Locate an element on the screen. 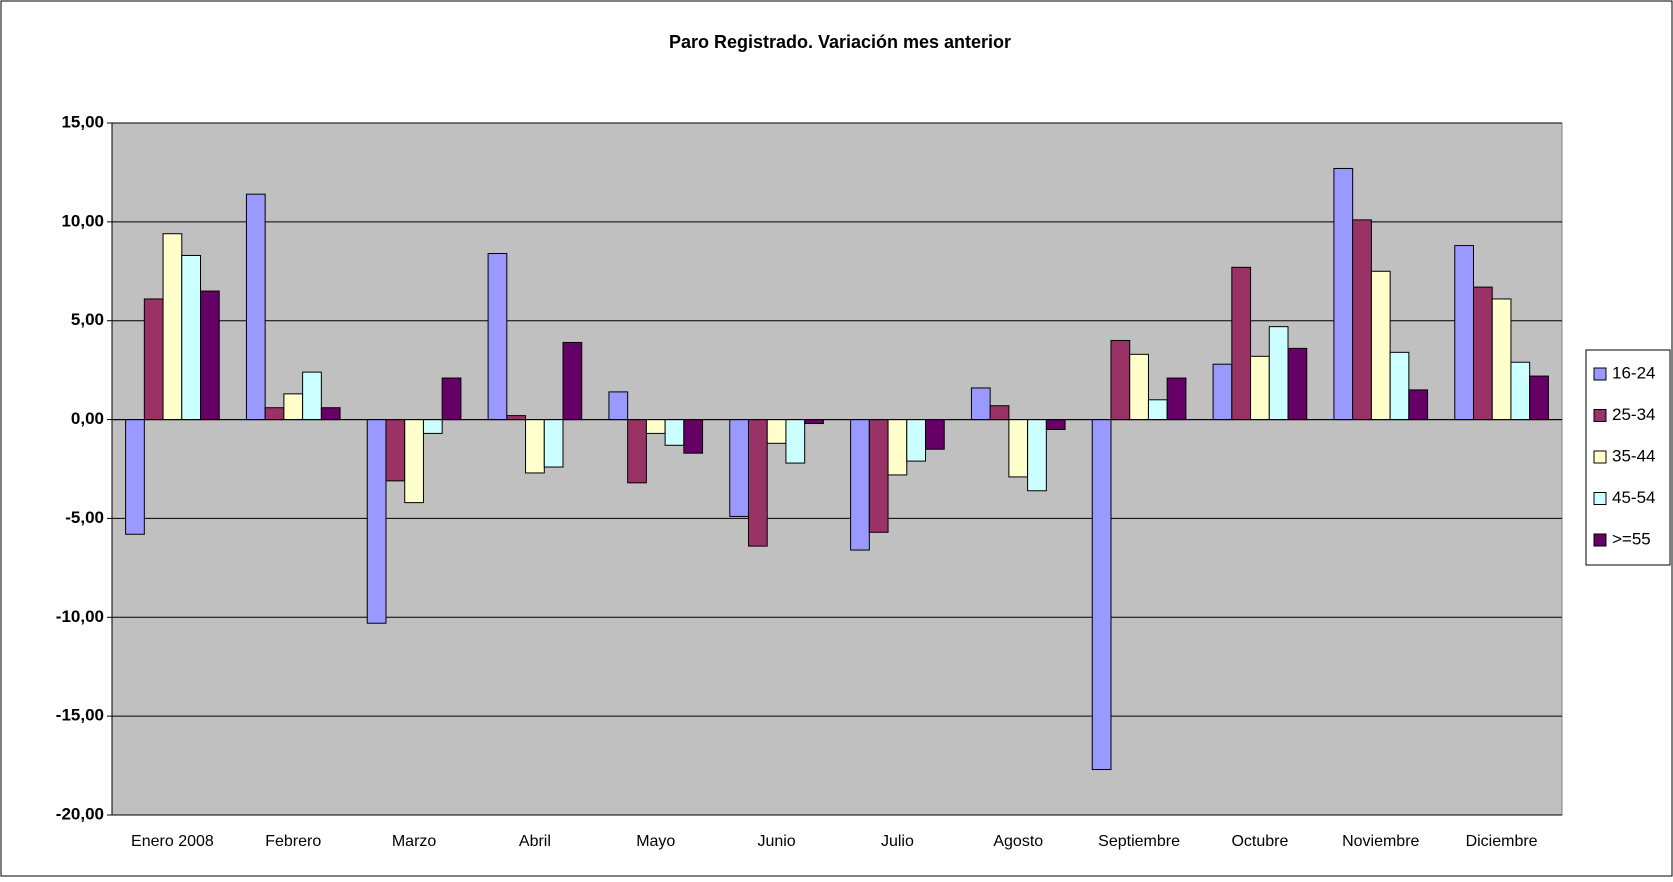 This screenshot has width=1673, height=882. y-tick-label: 5,00 is located at coordinates (87, 319).